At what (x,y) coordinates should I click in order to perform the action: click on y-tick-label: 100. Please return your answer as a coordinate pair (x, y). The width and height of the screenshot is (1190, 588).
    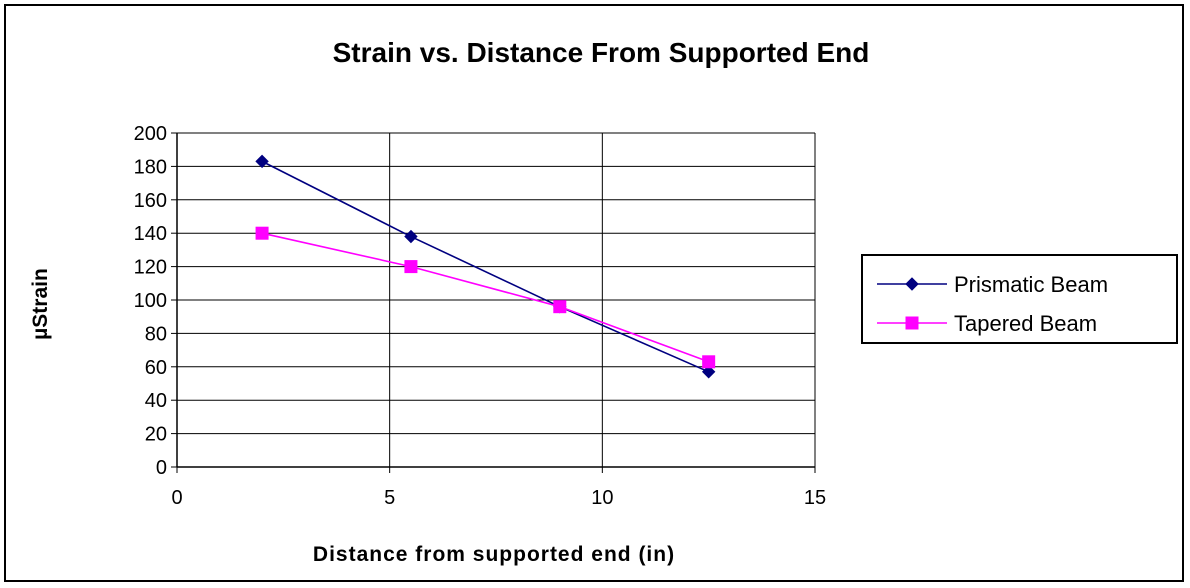
    Looking at the image, I should click on (150, 301).